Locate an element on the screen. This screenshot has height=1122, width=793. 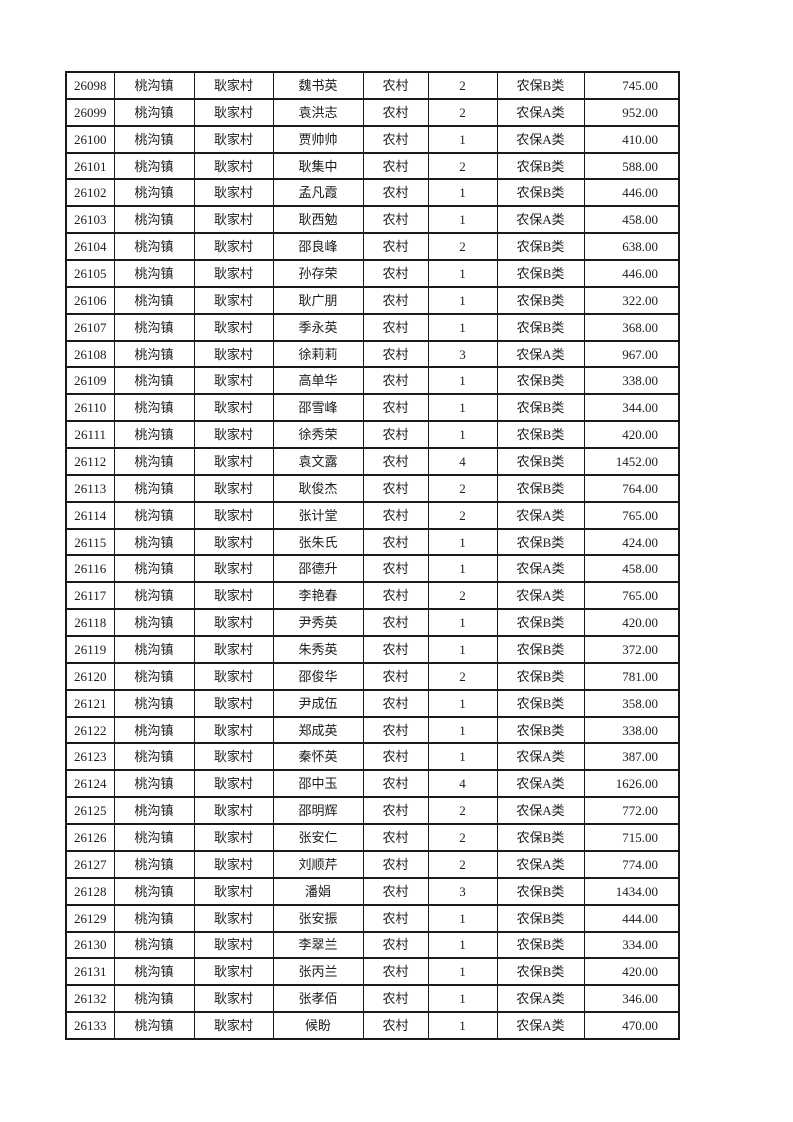
cell-record-id: 26100 is located at coordinates (90, 139).